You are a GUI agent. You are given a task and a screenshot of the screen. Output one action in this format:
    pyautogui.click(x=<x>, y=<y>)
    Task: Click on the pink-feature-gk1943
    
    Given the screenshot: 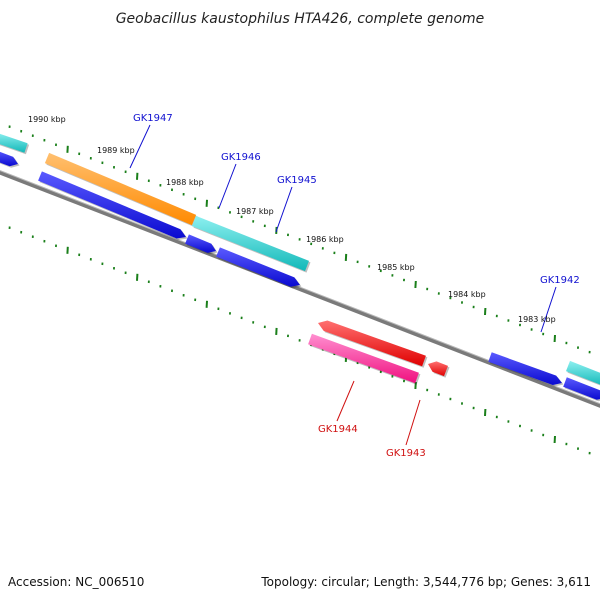 What is the action you would take?
    pyautogui.click(x=364, y=359)
    